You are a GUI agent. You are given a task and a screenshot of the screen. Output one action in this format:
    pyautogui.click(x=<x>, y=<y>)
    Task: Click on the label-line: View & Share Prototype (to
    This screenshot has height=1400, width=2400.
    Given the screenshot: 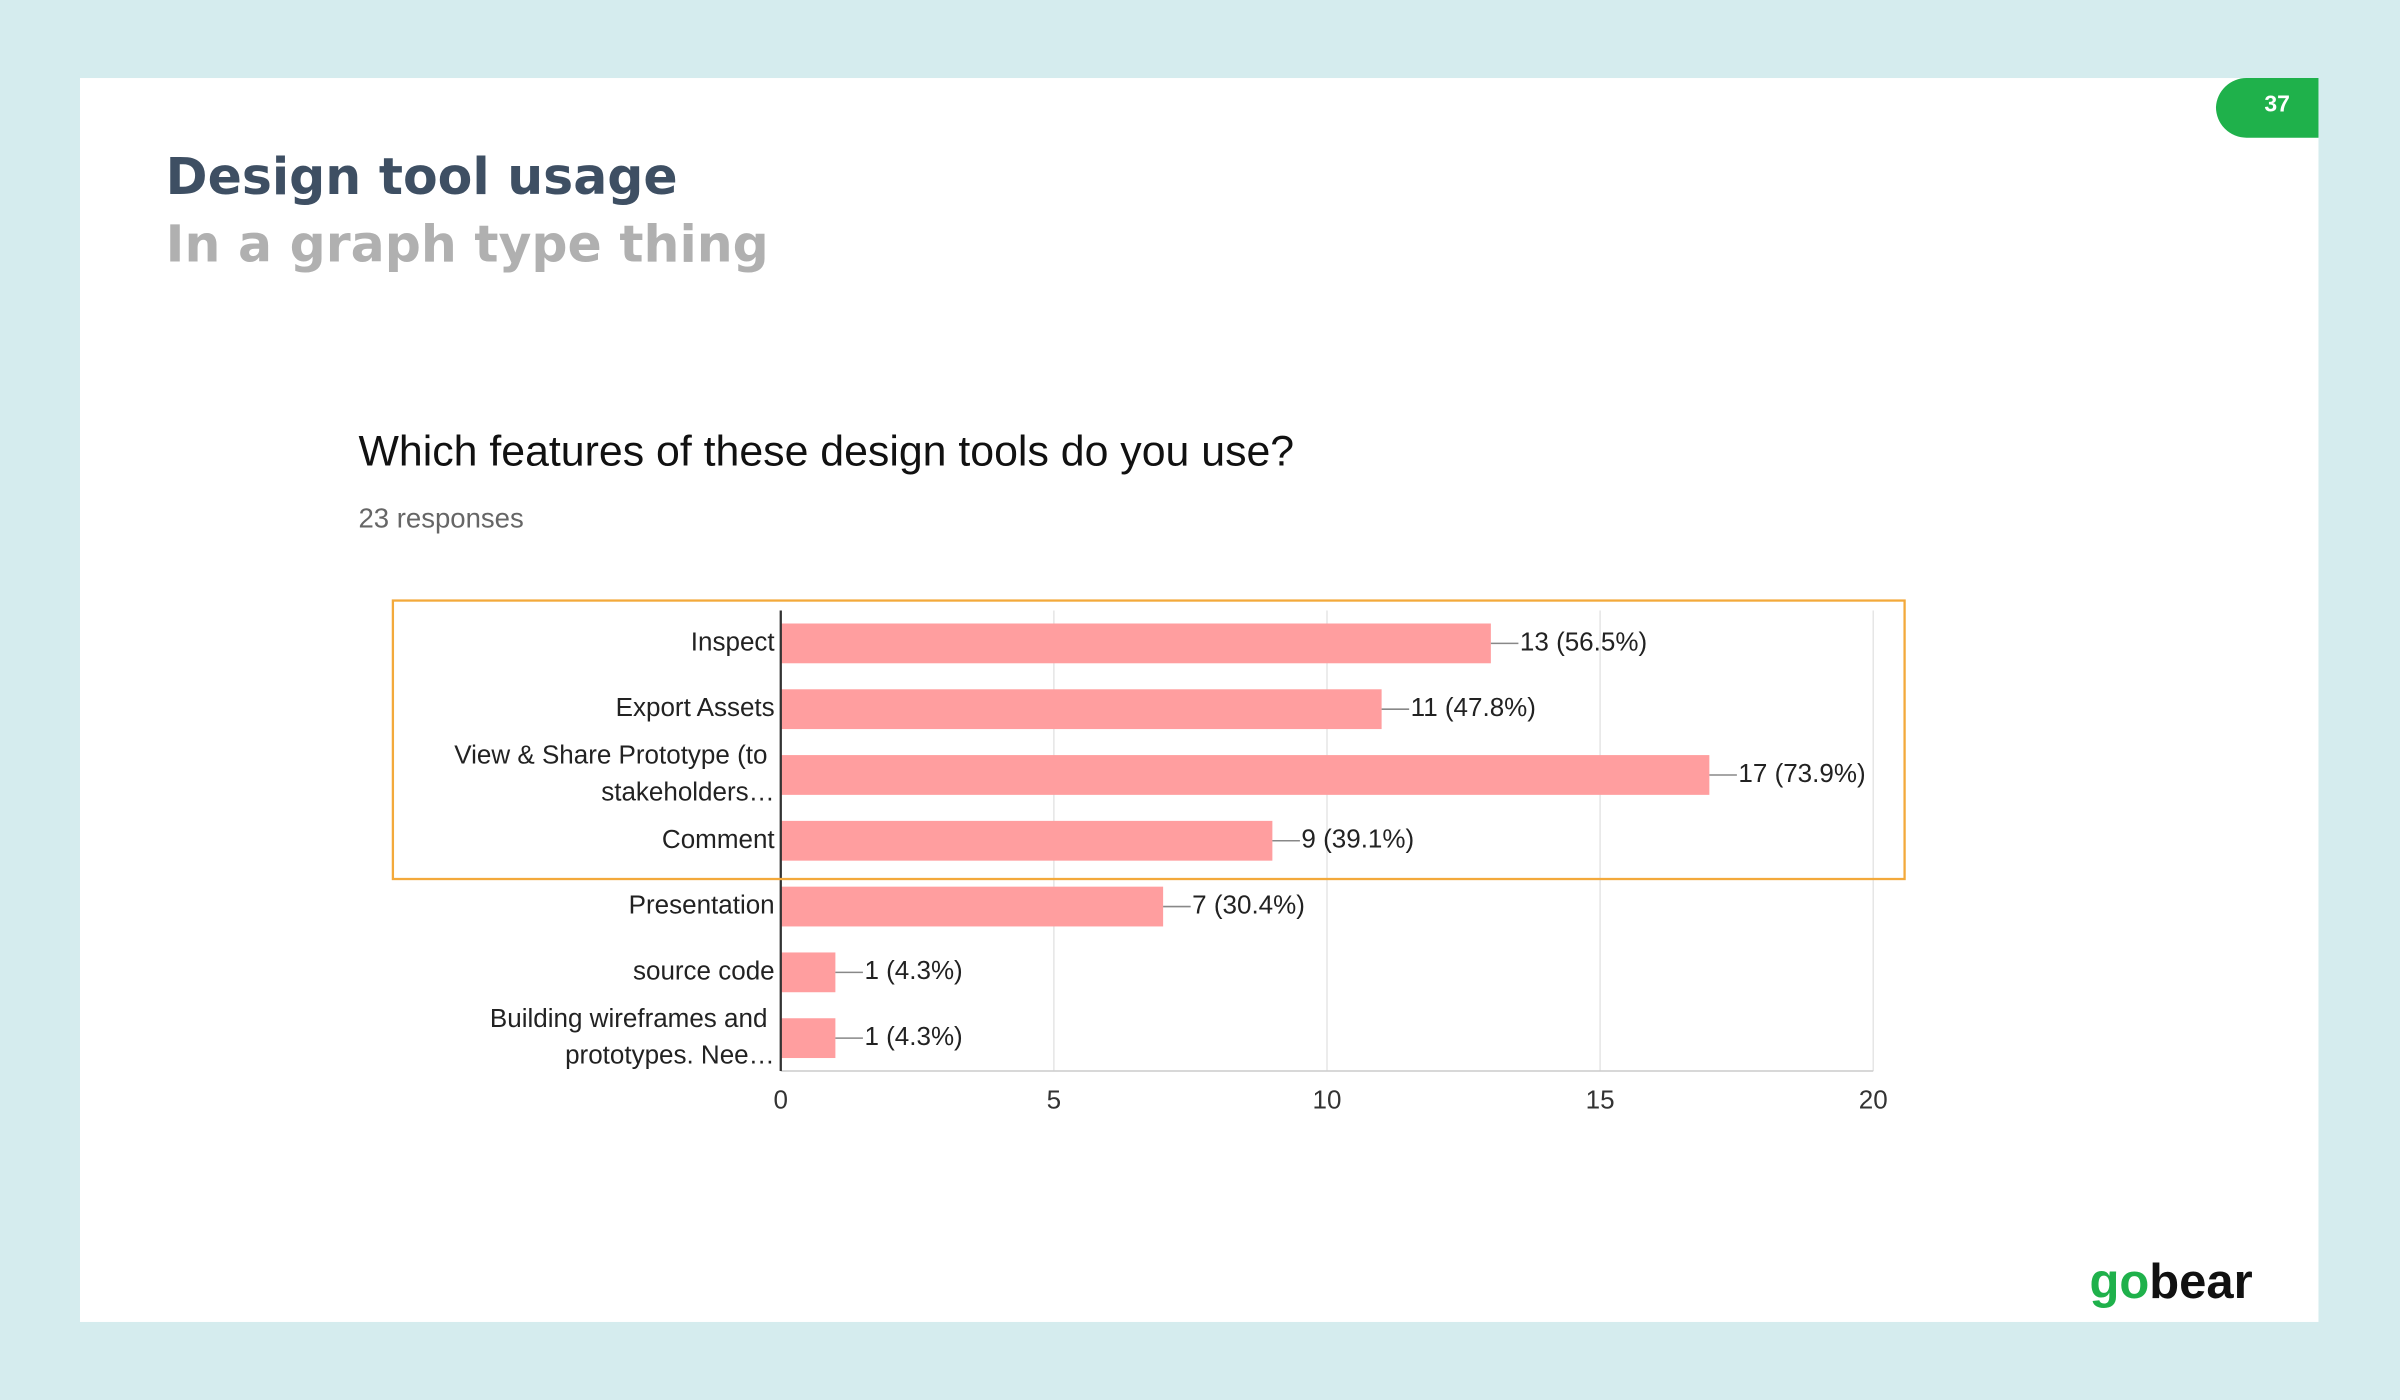 What is the action you would take?
    pyautogui.click(x=614, y=754)
    